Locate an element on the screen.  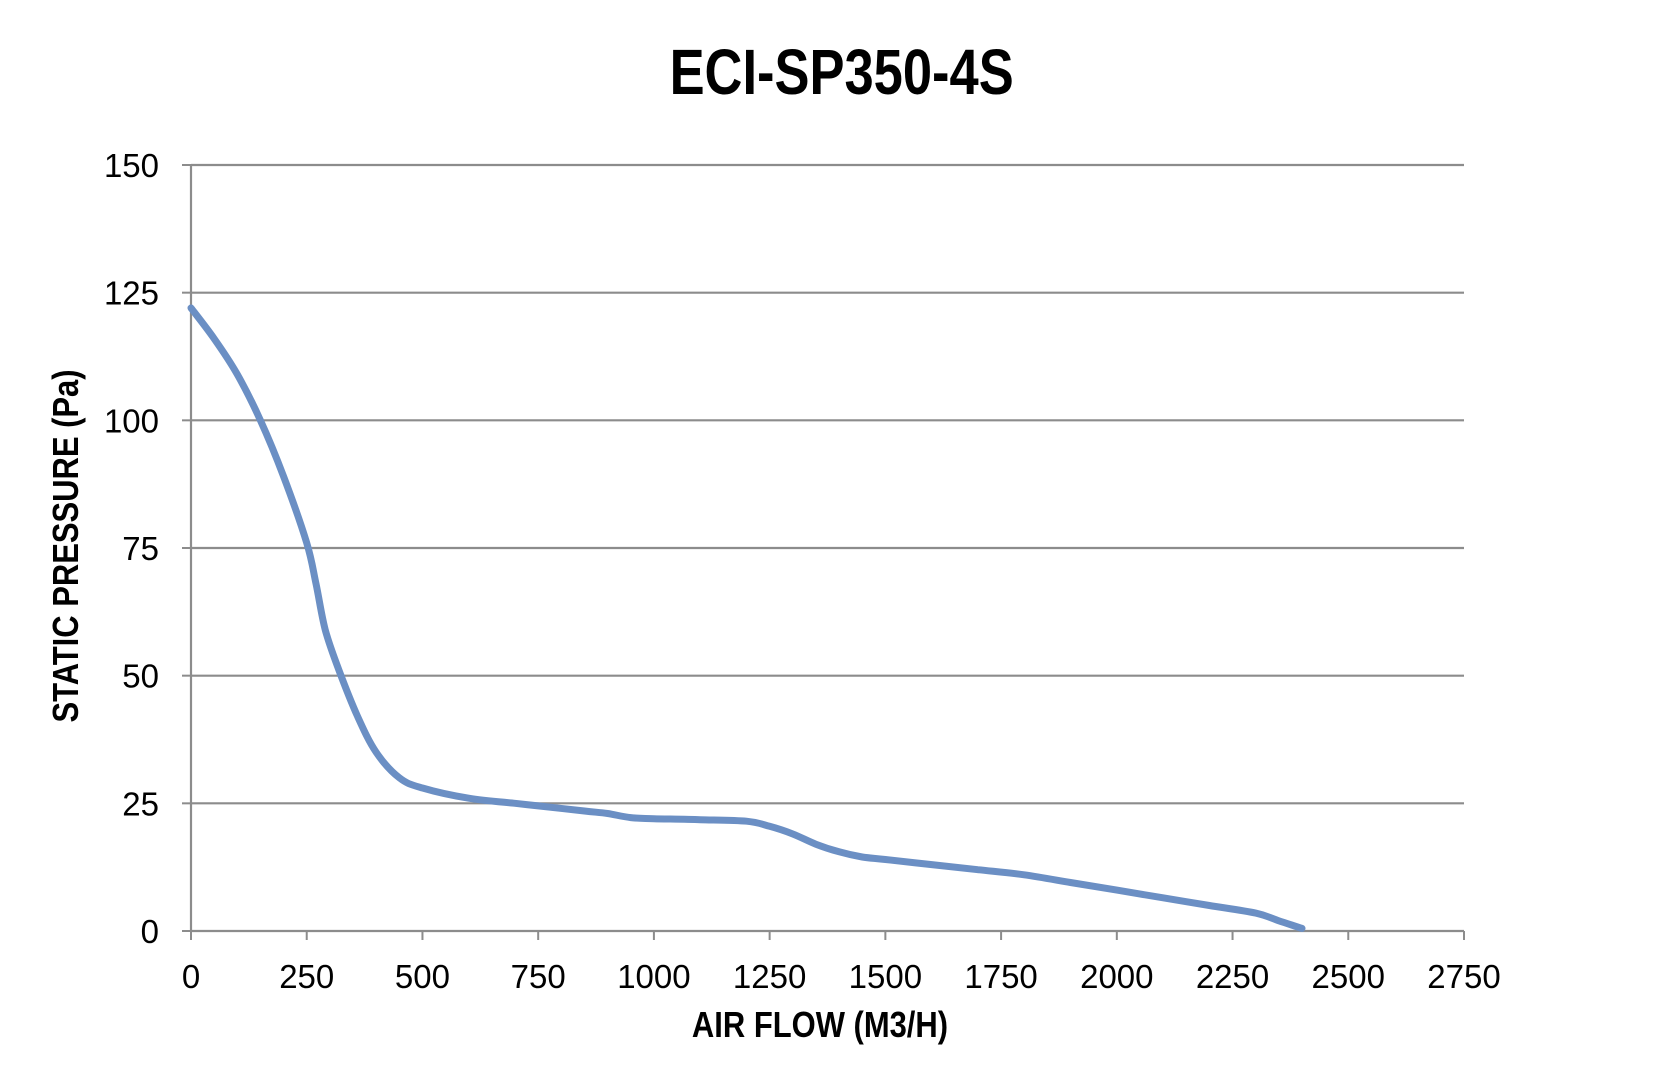
x-tick-label: 1000 is located at coordinates (653, 976).